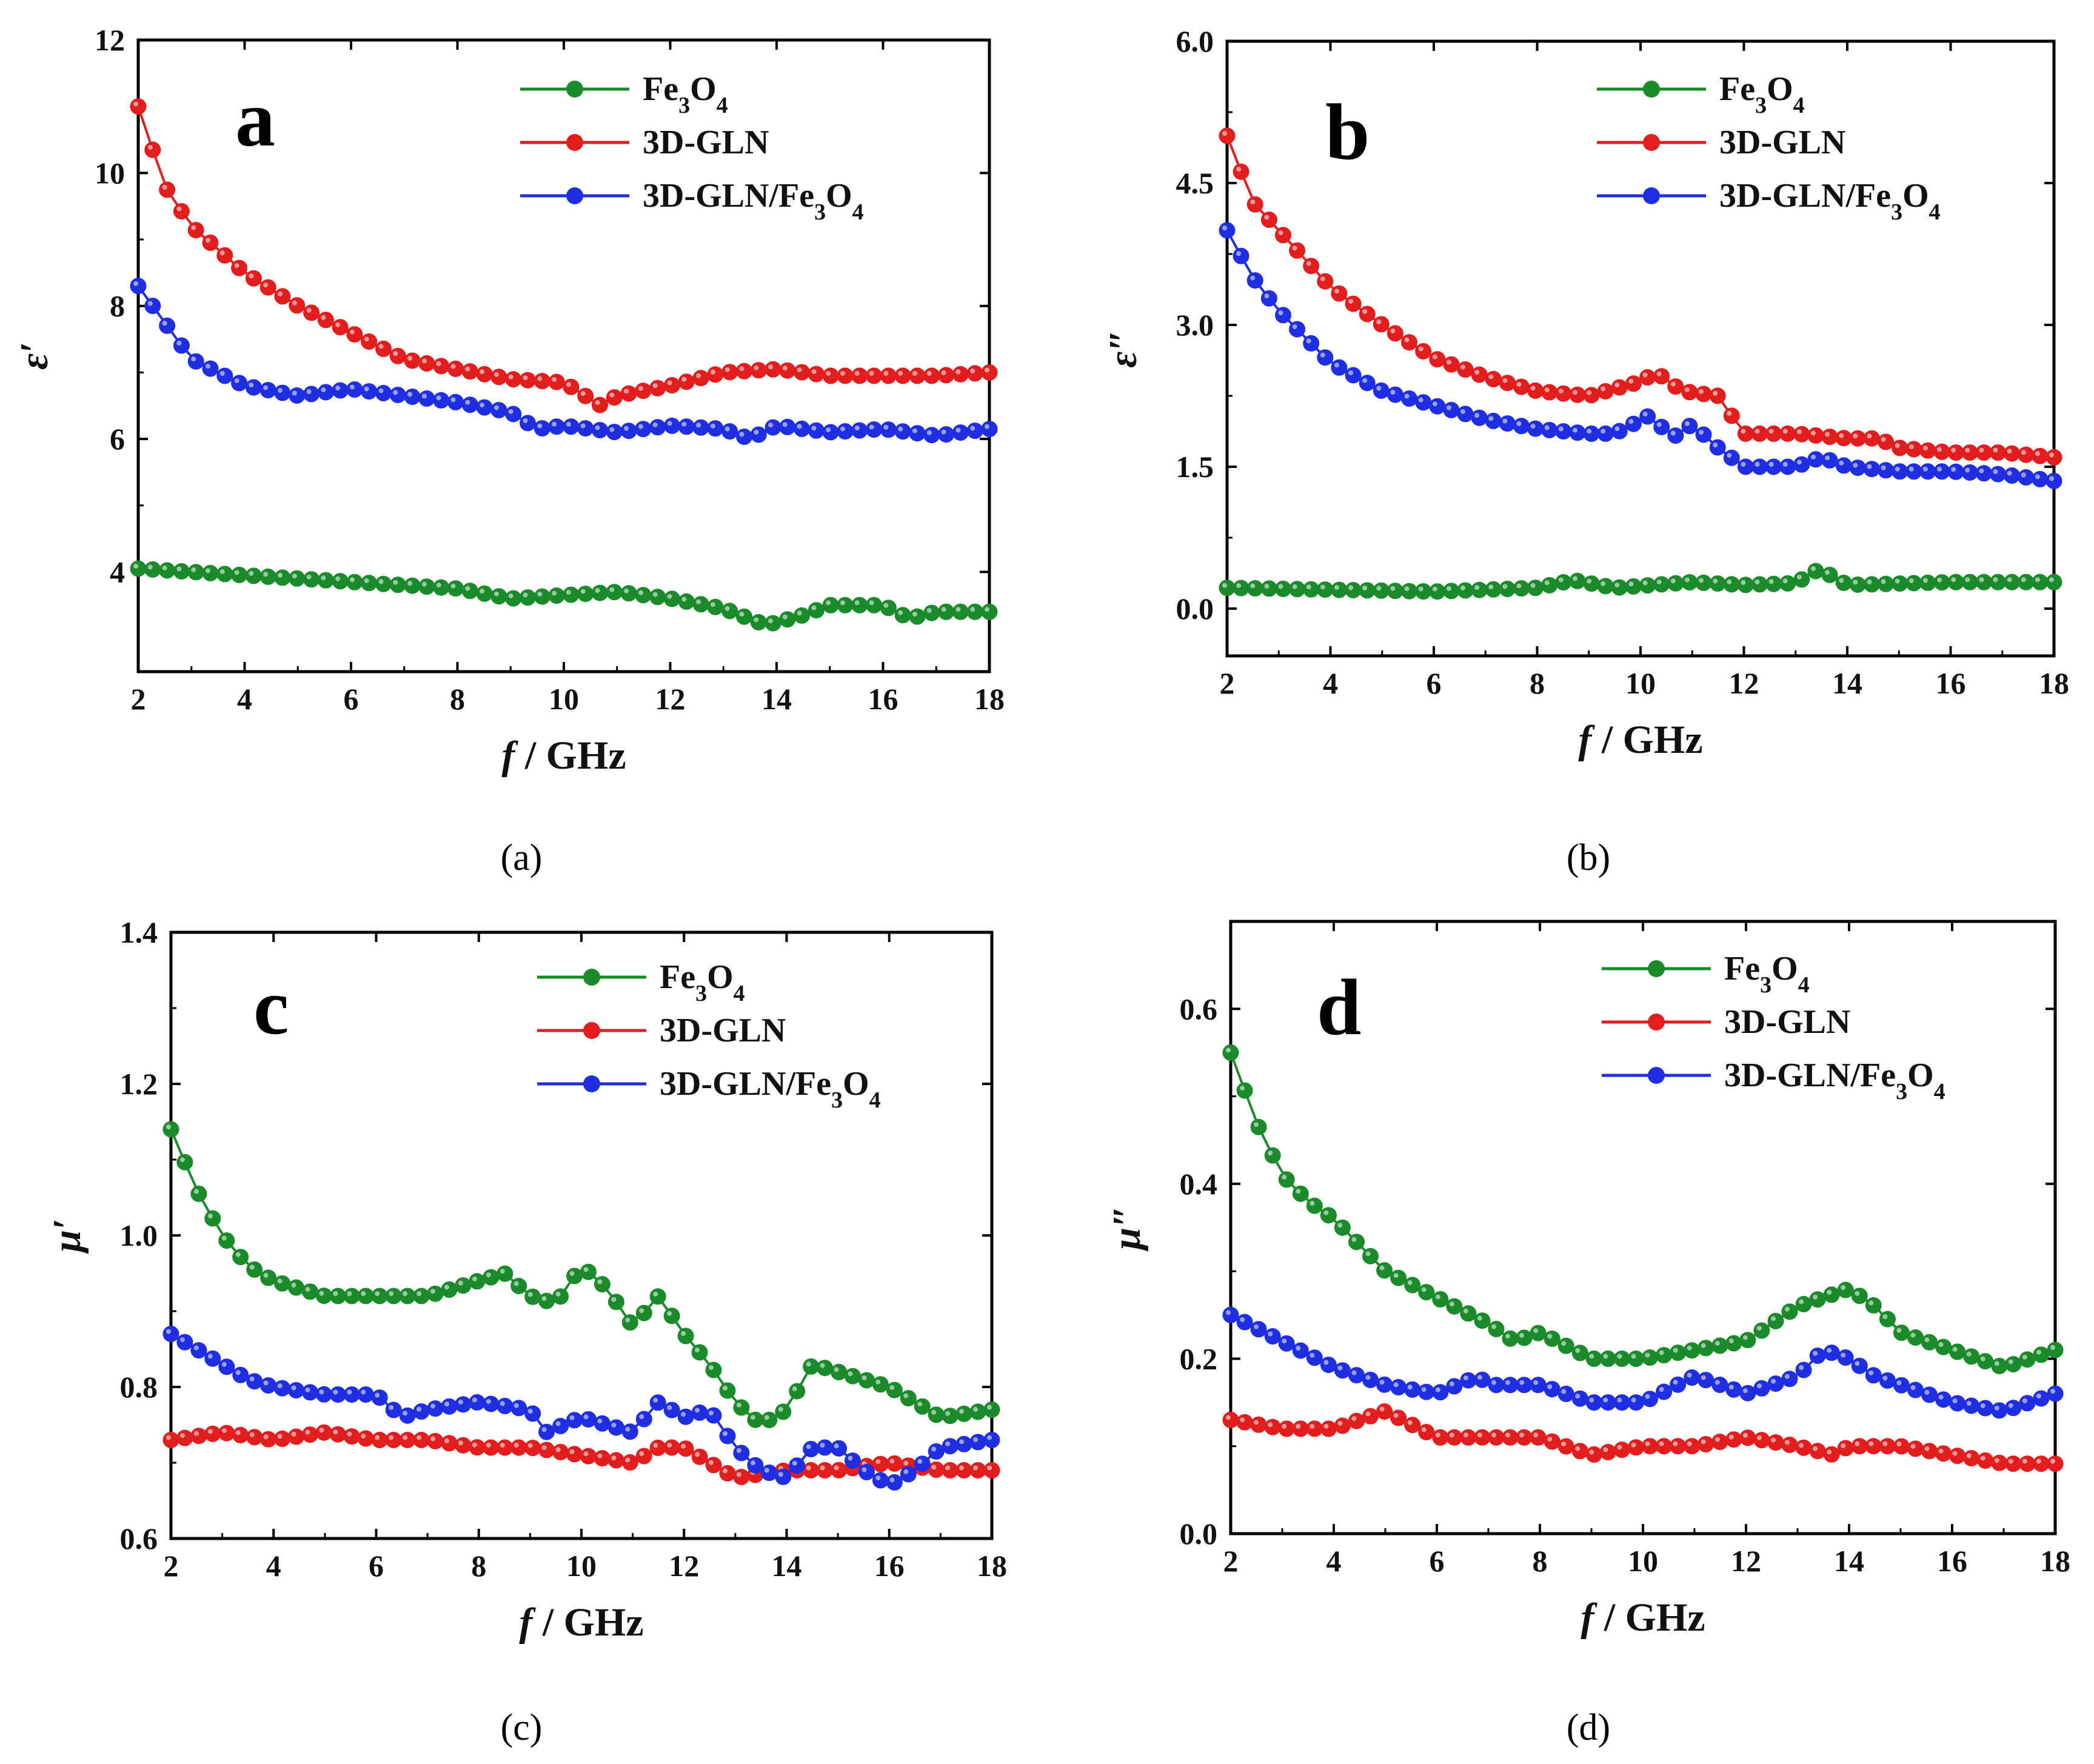  Describe the element at coordinates (684, 1566) in the screenshot. I see `x-tick-label: 12` at that location.